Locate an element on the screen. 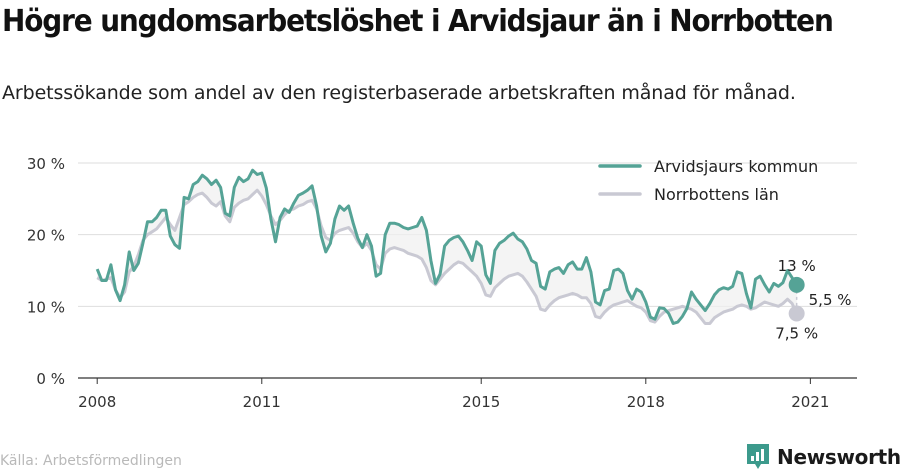 The height and width of the screenshot is (474, 900). newsworthy-logo-icon is located at coordinates (758, 456).